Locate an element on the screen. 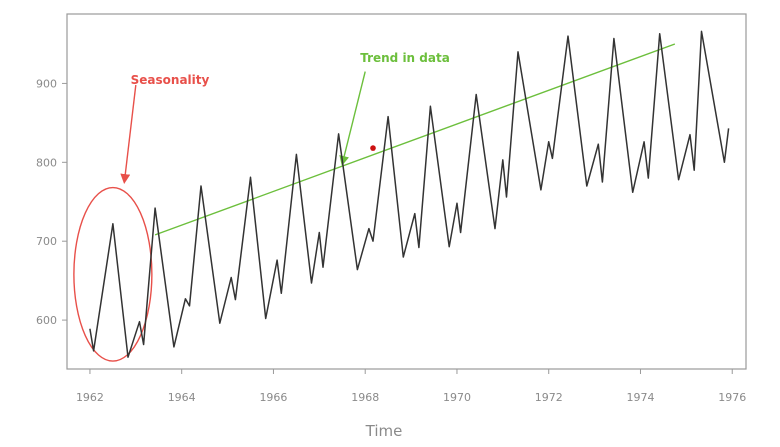 This screenshot has height=447, width=780. trend-arrow is located at coordinates (352, 118).